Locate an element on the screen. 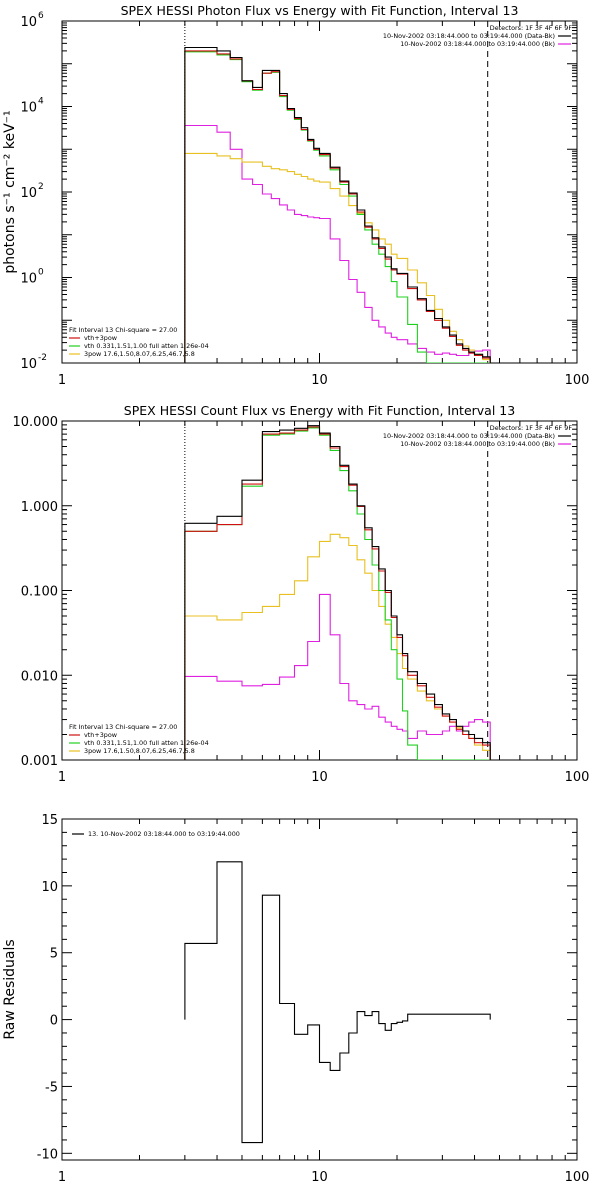  y-tick-label: 10.000 is located at coordinates (36, 422).